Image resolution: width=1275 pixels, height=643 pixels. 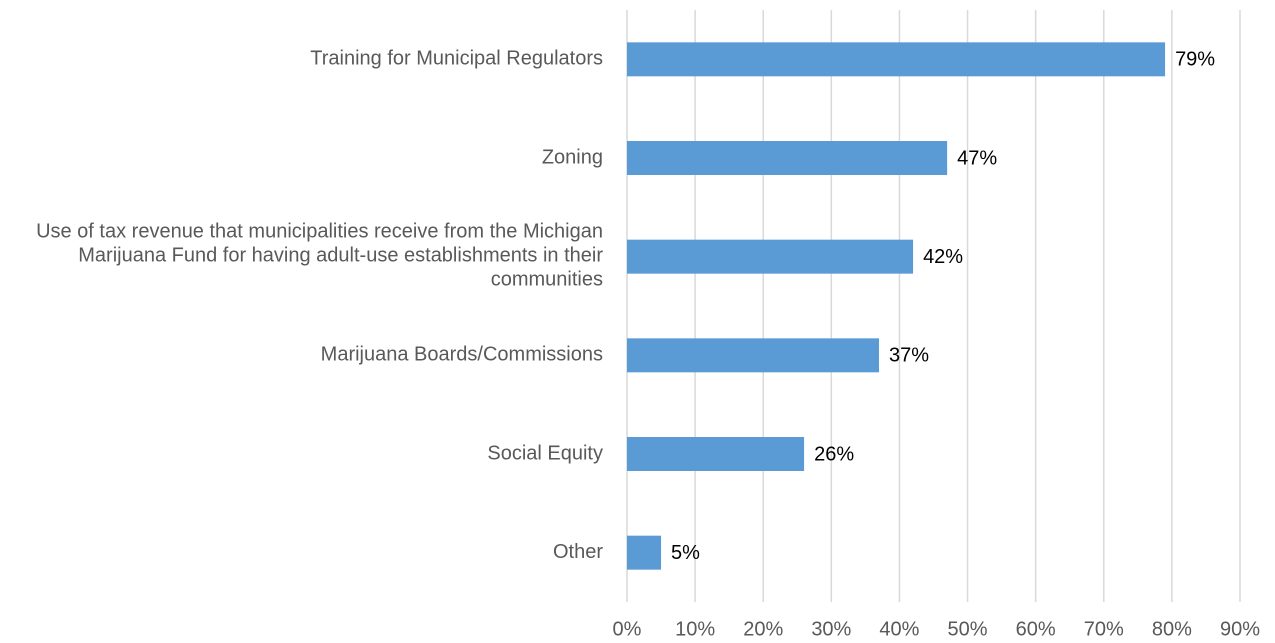 What do you see at coordinates (578, 552) in the screenshot?
I see `y-tick-label: Other` at bounding box center [578, 552].